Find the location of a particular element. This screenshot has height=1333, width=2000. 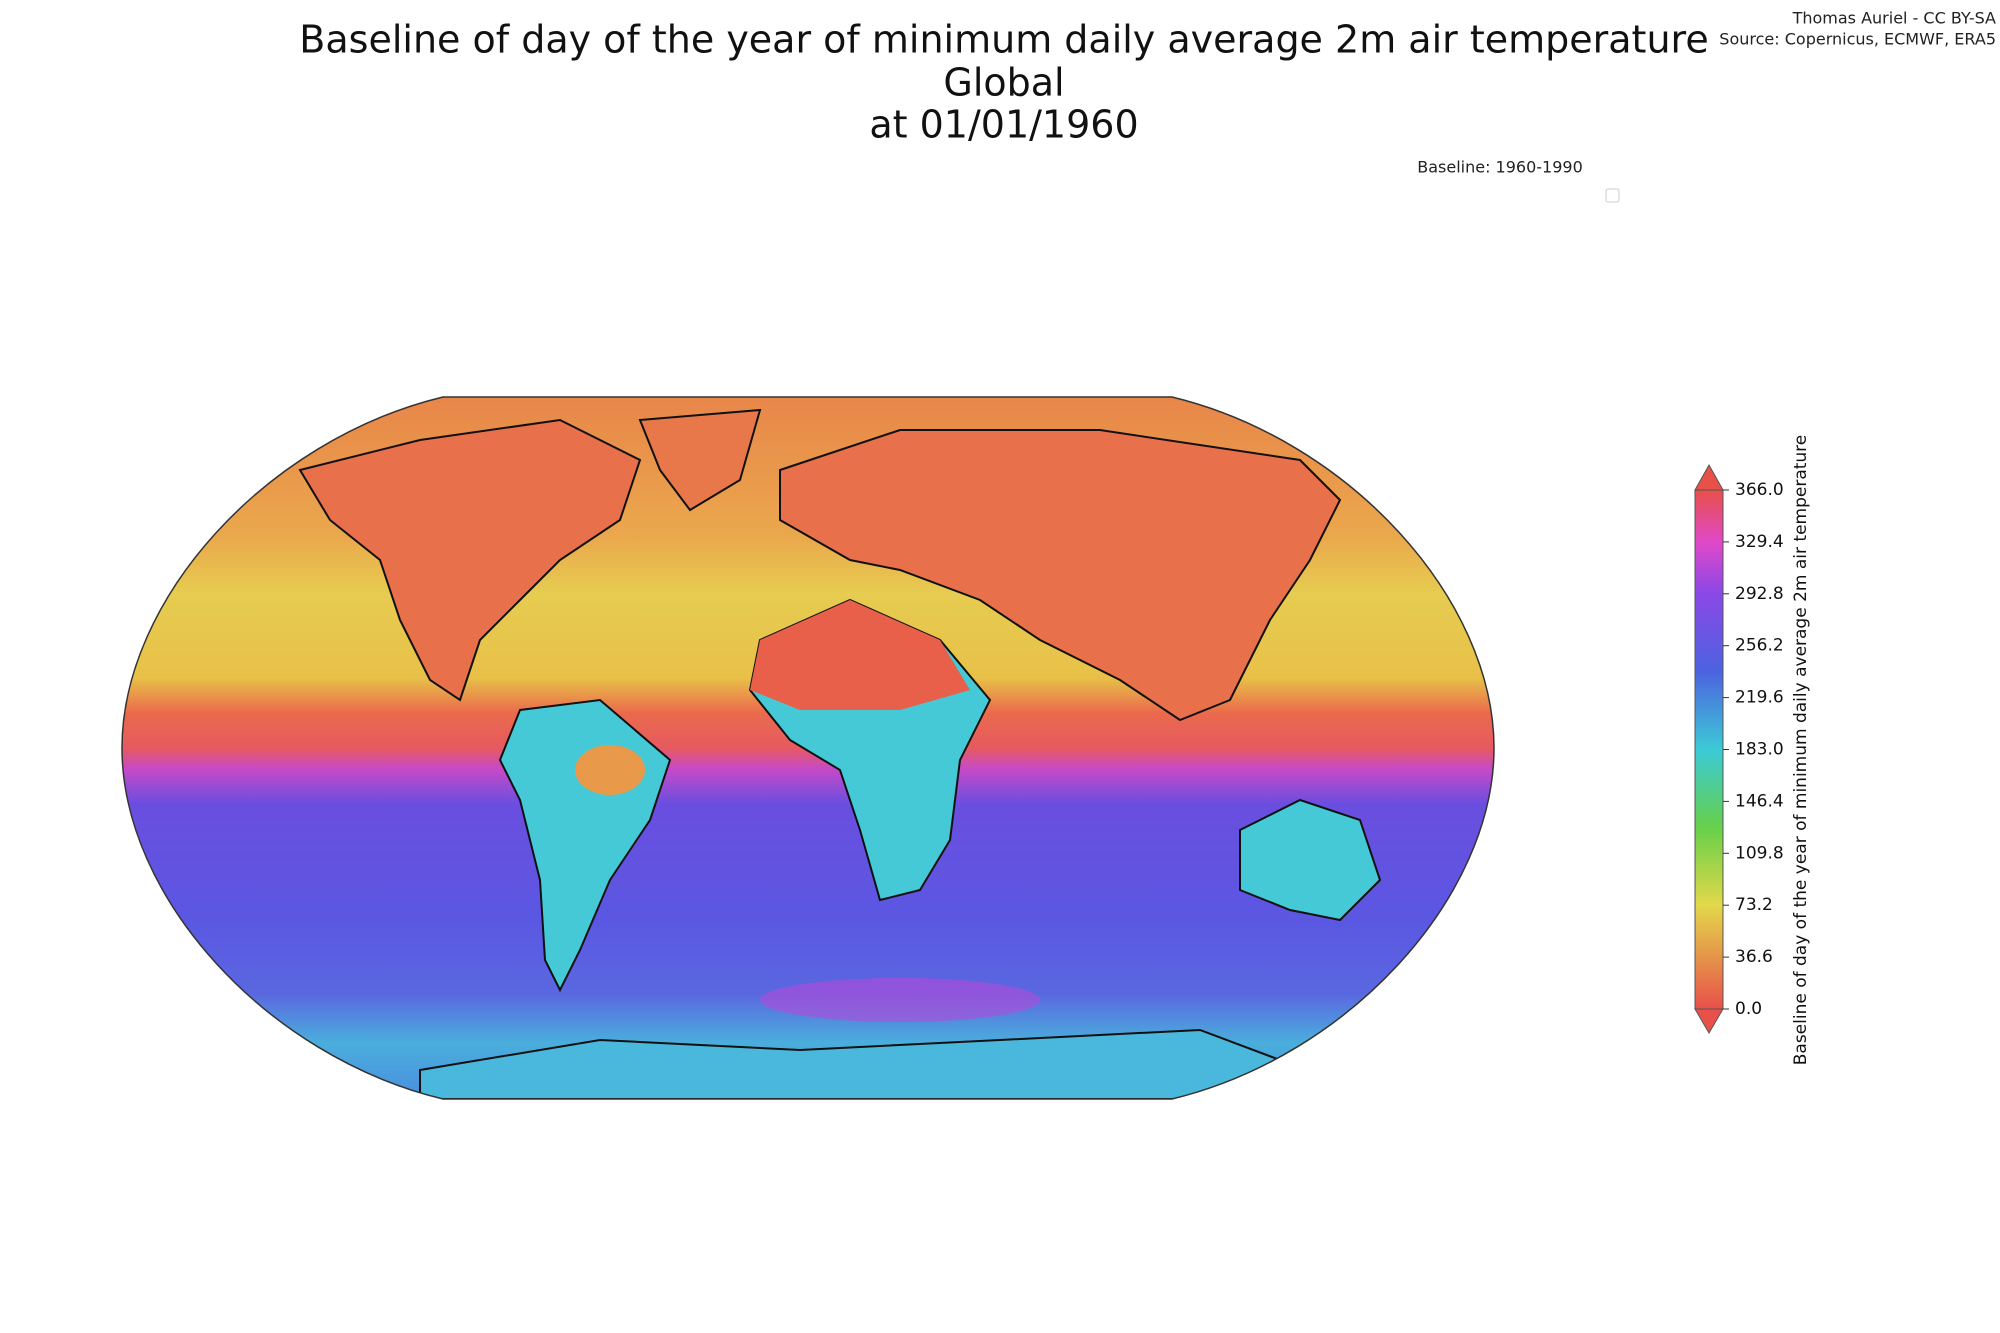

colorbar-tick-label: 73.2 is located at coordinates (1754, 905).